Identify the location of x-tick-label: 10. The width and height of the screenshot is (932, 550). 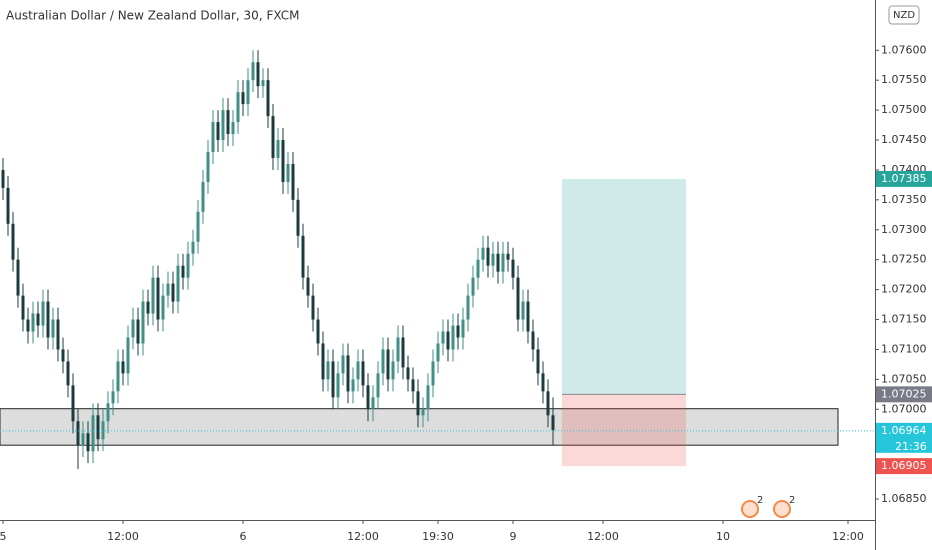
(723, 536).